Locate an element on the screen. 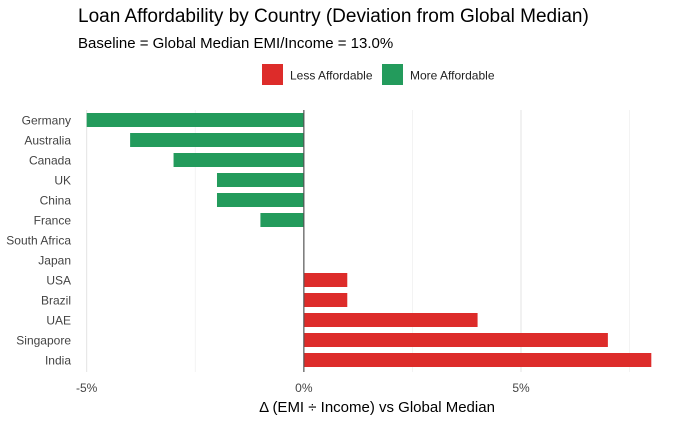 Image resolution: width=686 pixels, height=426 pixels. bar-france is located at coordinates (282, 220).